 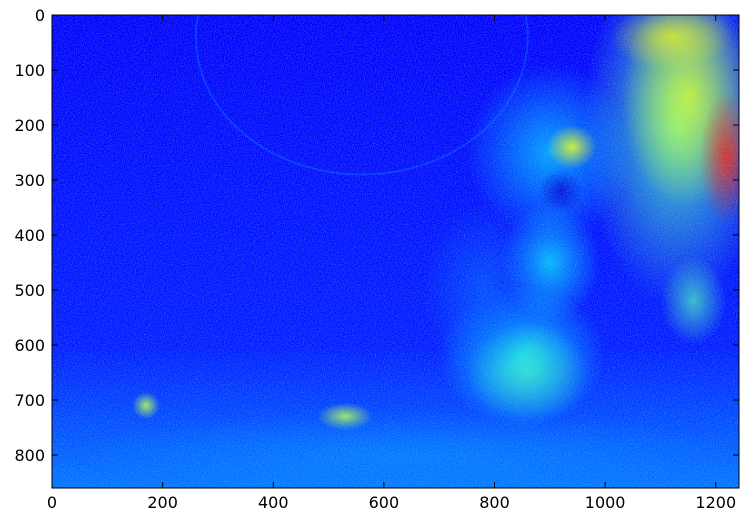 I want to click on x-tick-label: 200, so click(x=162, y=502).